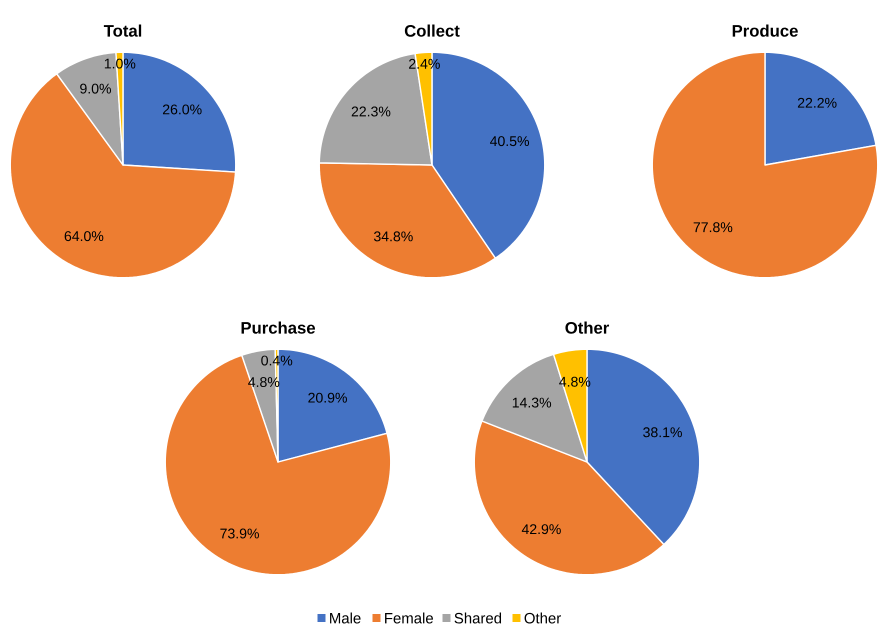 The height and width of the screenshot is (630, 885). Describe the element at coordinates (84, 236) in the screenshot. I see `data-label: 64.0%` at that location.